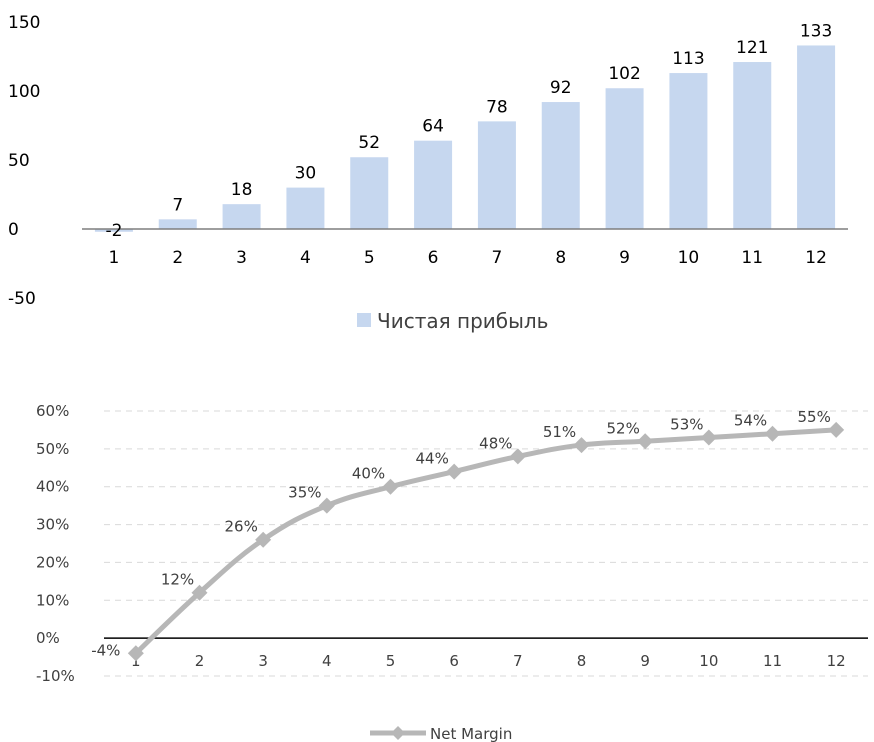 The width and height of the screenshot is (874, 742). Describe the element at coordinates (304, 493) in the screenshot. I see `data-label: 35%` at that location.